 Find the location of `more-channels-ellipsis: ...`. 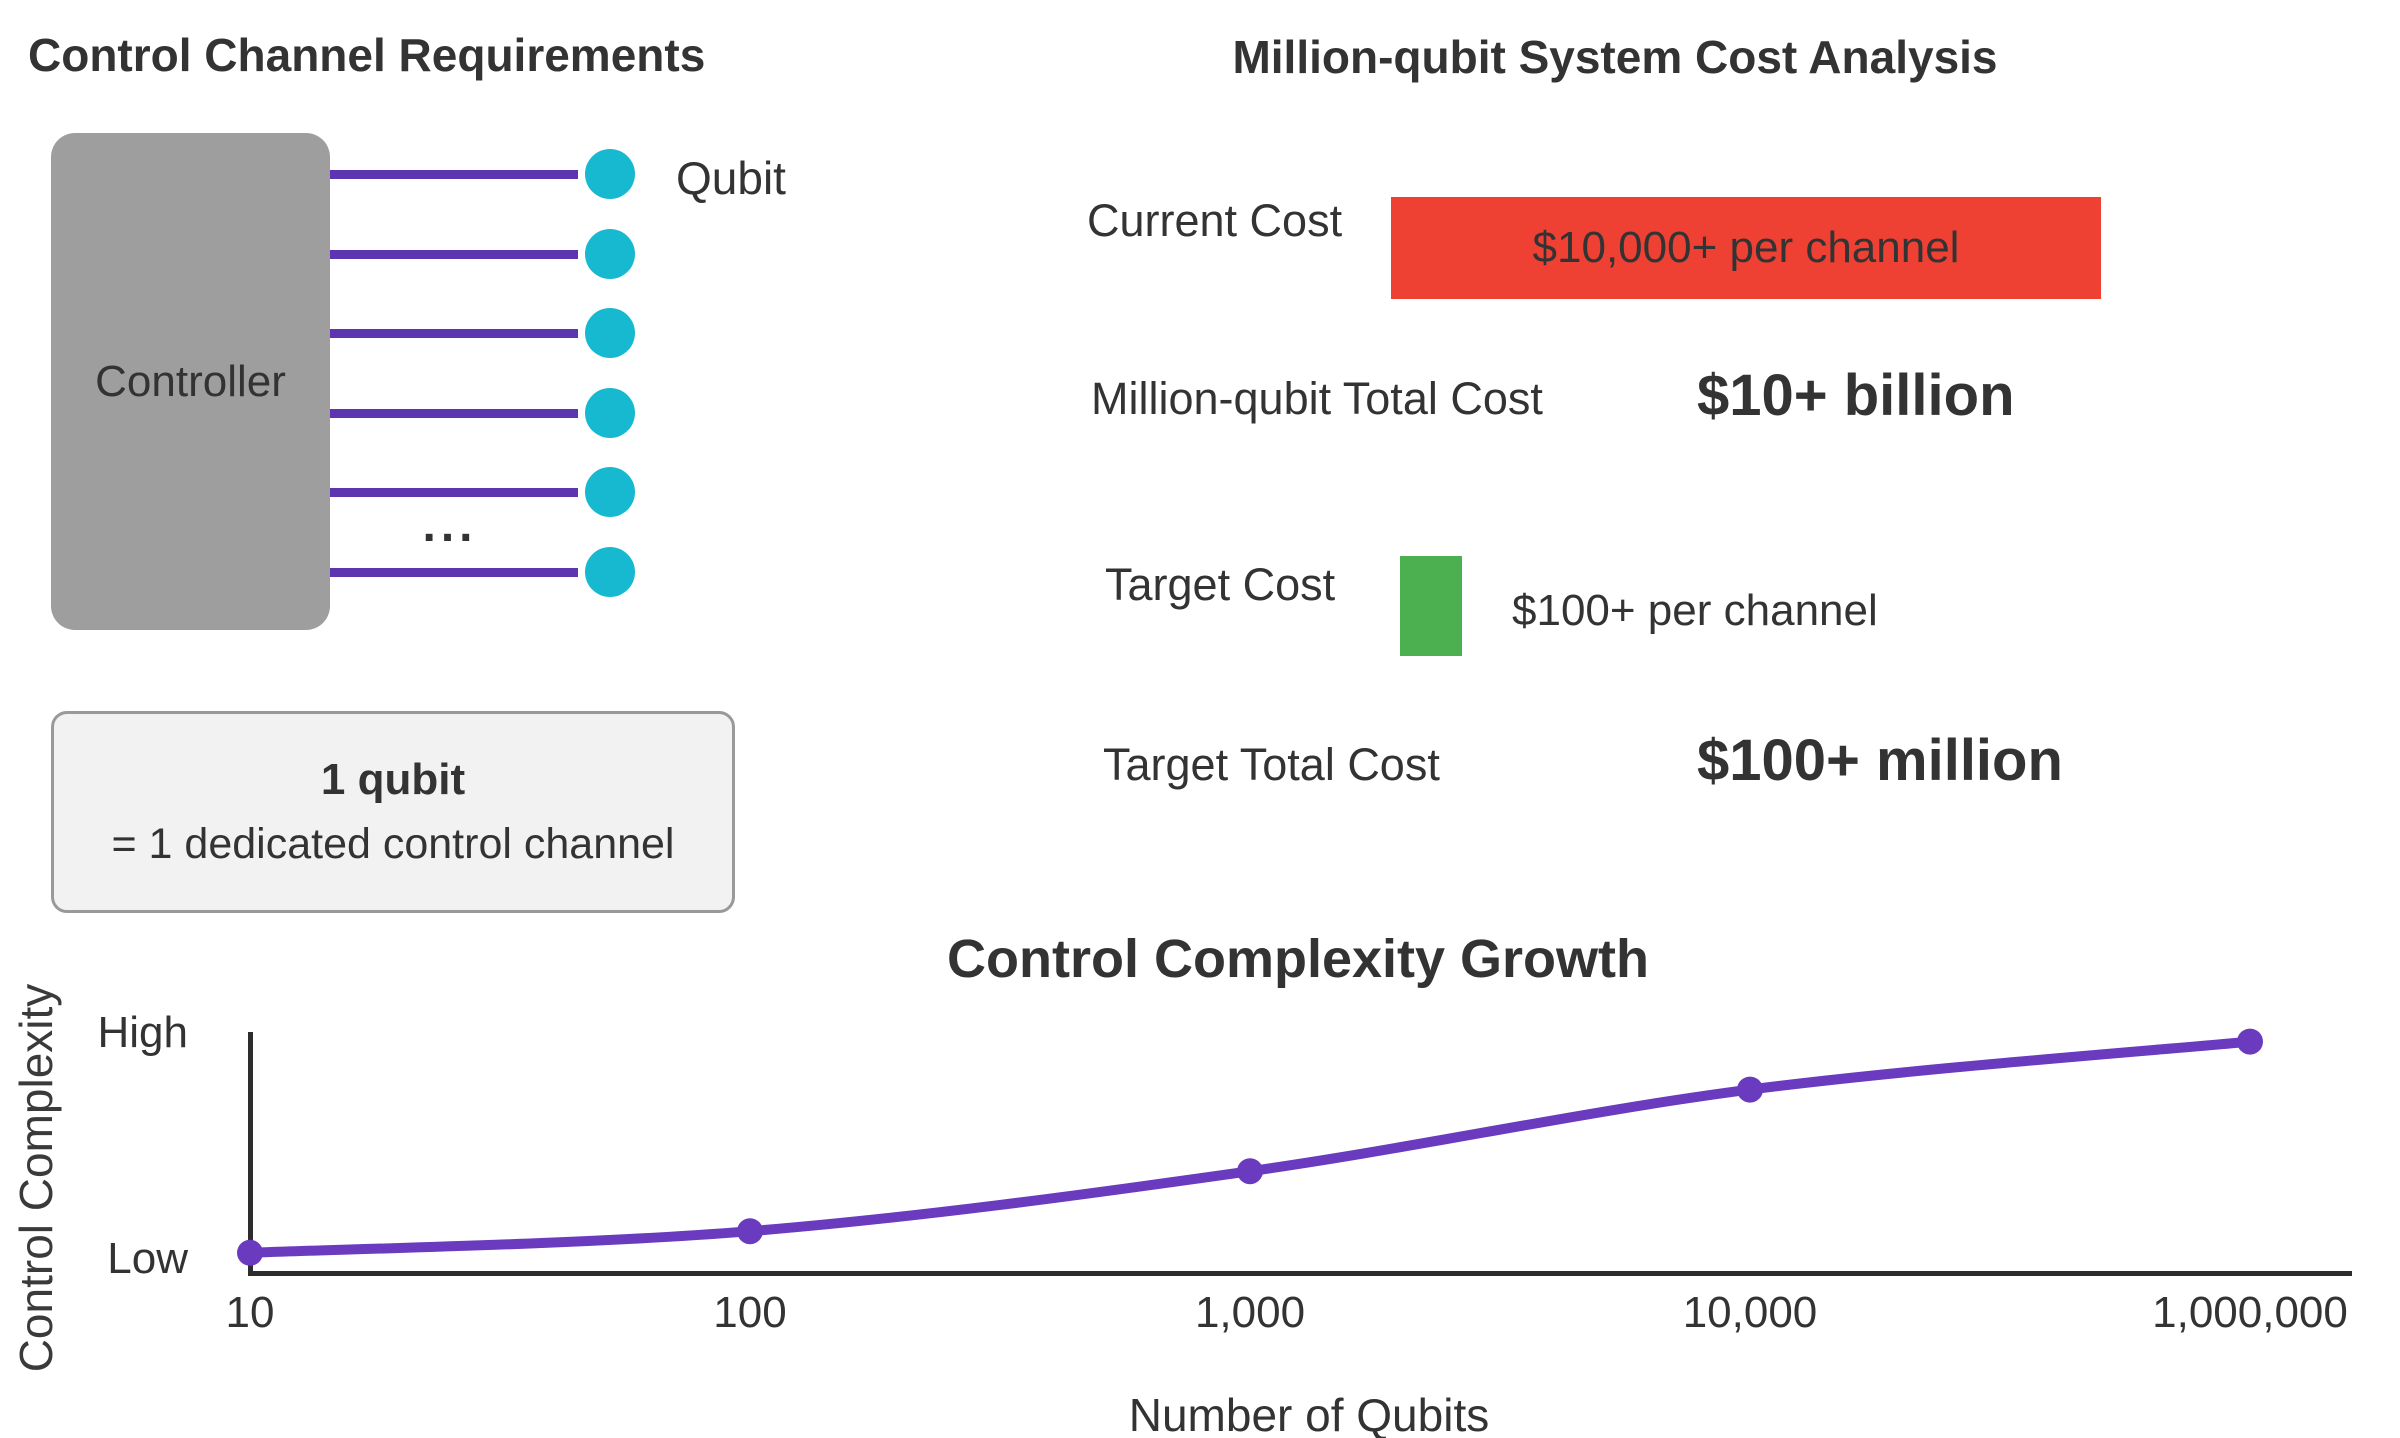

more-channels-ellipsis: ... is located at coordinates (450, 525).